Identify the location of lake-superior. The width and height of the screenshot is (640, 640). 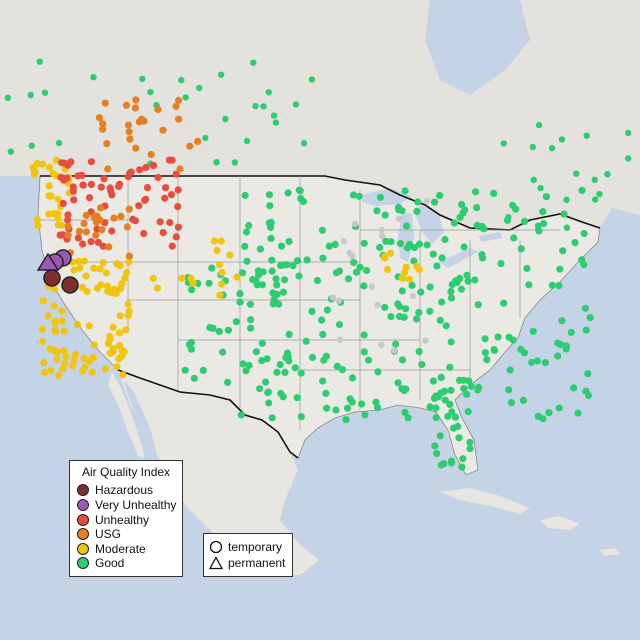
(386, 197).